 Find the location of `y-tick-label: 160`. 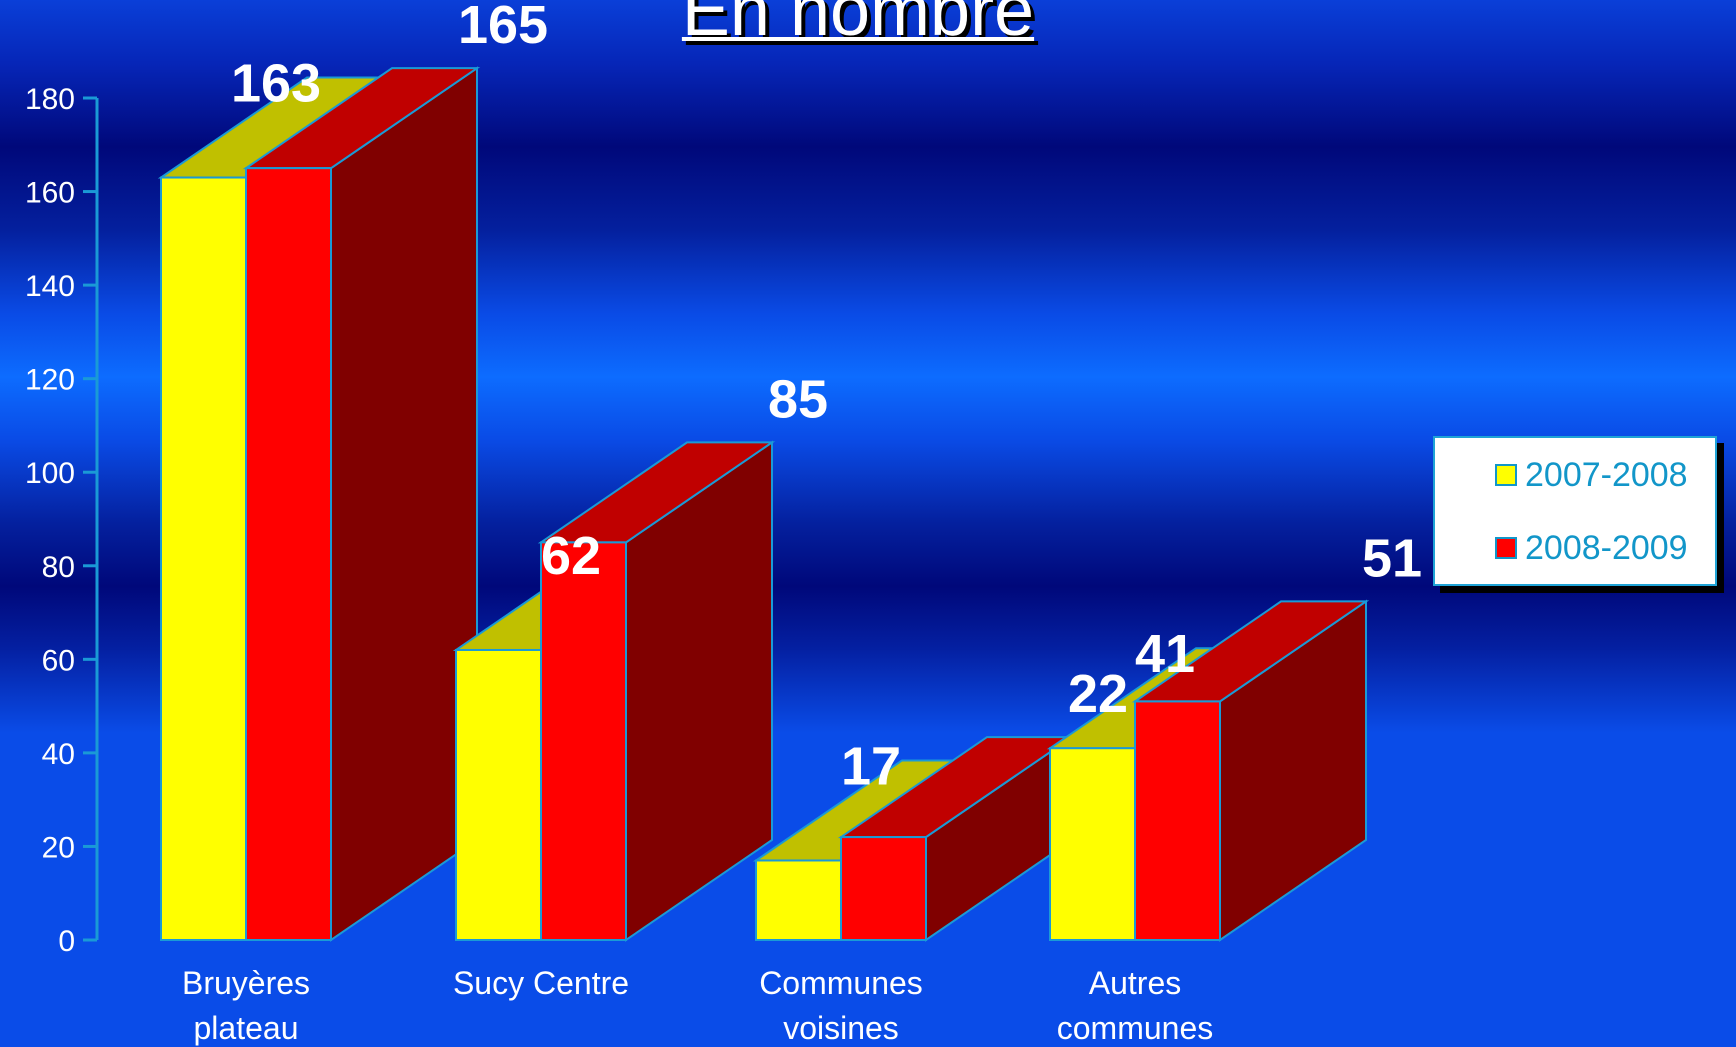

y-tick-label: 160 is located at coordinates (50, 193).